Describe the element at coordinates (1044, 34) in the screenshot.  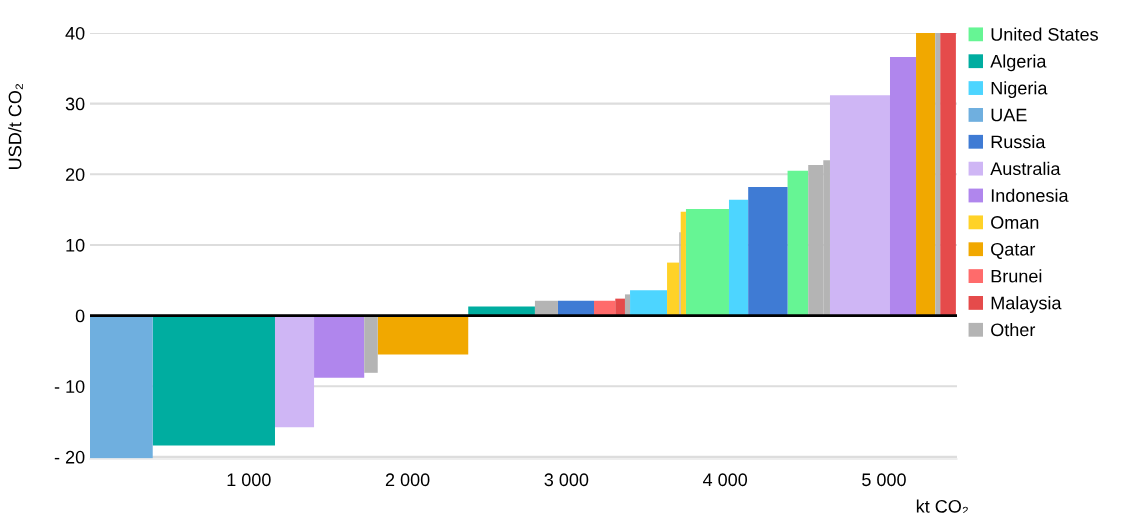
I see `legend-label: United States` at that location.